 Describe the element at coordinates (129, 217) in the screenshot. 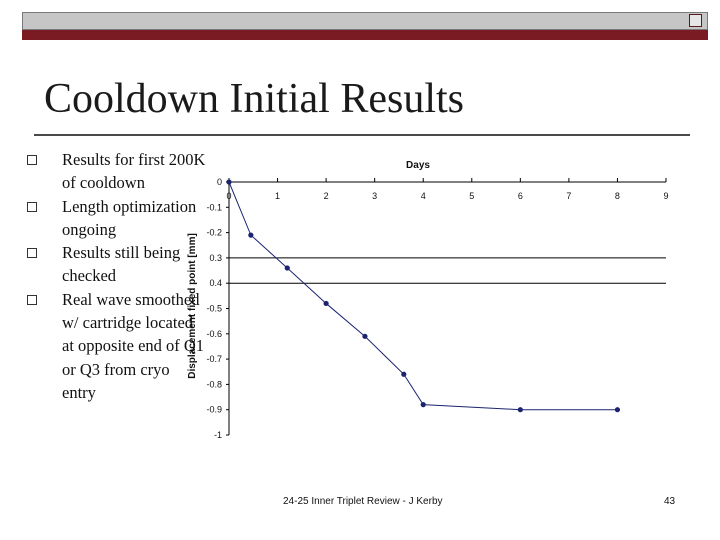

I see `bullet-text: Length optimization ongoing` at that location.